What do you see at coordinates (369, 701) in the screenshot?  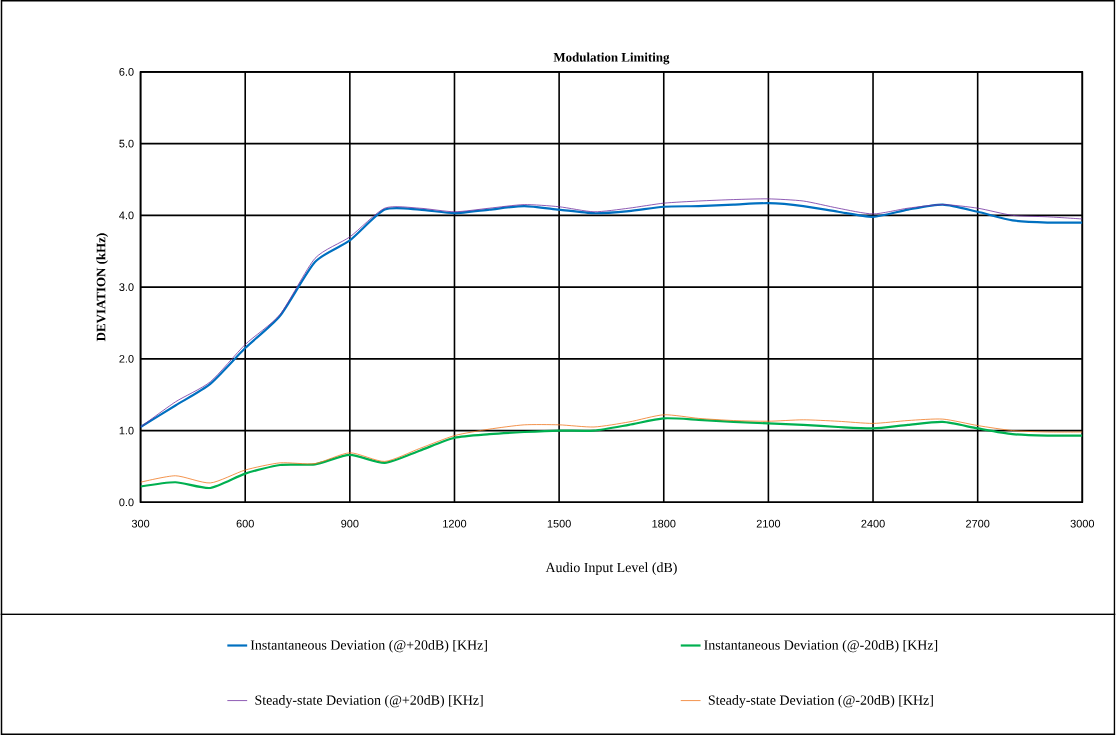 I see `legend-label: Steady-state Deviation (@+20dB) [KHz]` at bounding box center [369, 701].